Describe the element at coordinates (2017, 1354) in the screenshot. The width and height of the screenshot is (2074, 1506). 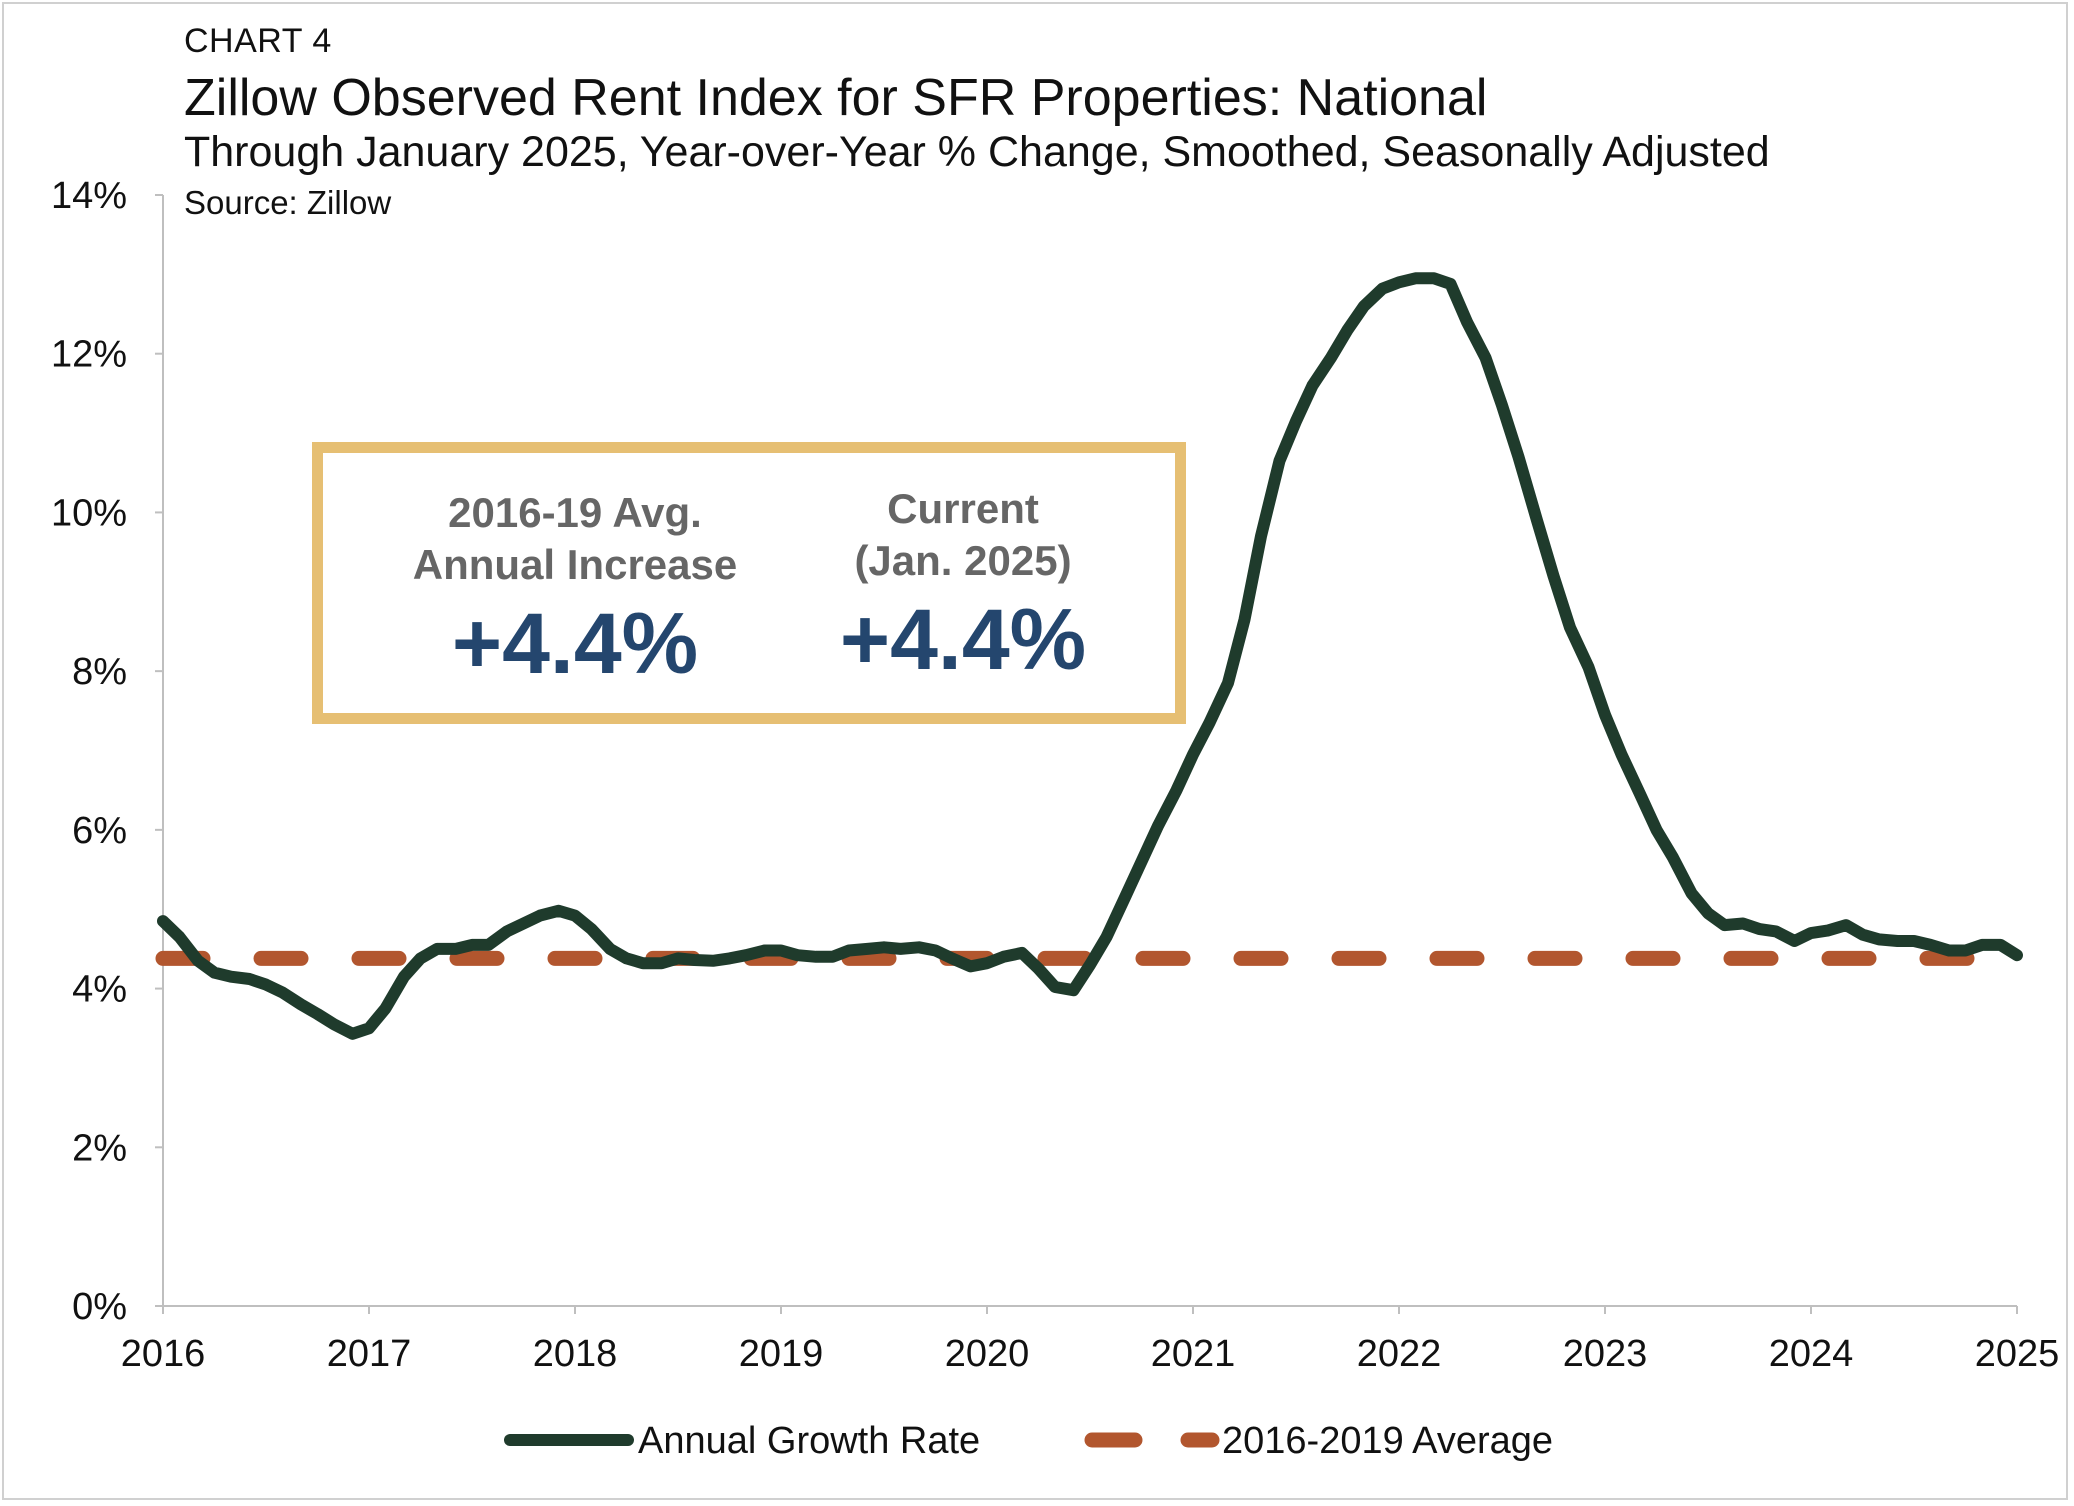
I see `x-tick-label: 2025` at that location.